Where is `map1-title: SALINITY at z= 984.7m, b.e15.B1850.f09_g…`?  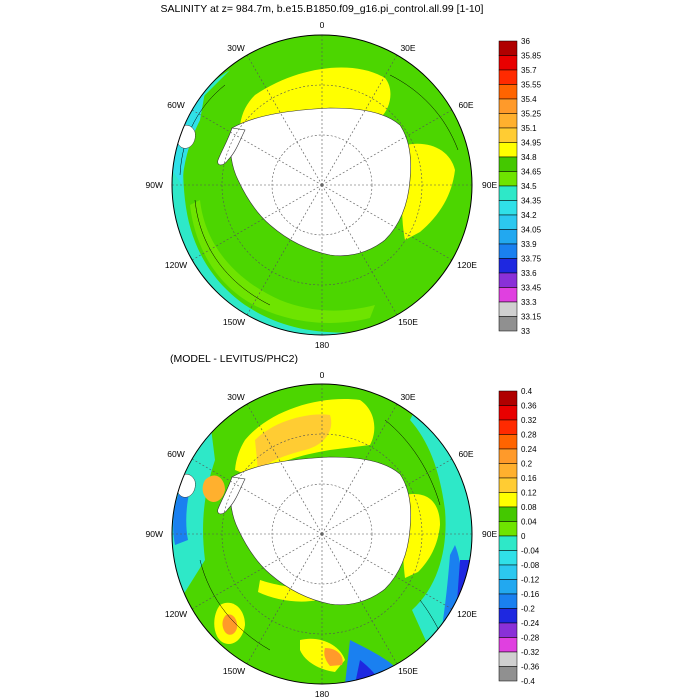 map1-title: SALINITY at z= 984.7m, b.e15.B1850.f09_g… is located at coordinates (322, 9).